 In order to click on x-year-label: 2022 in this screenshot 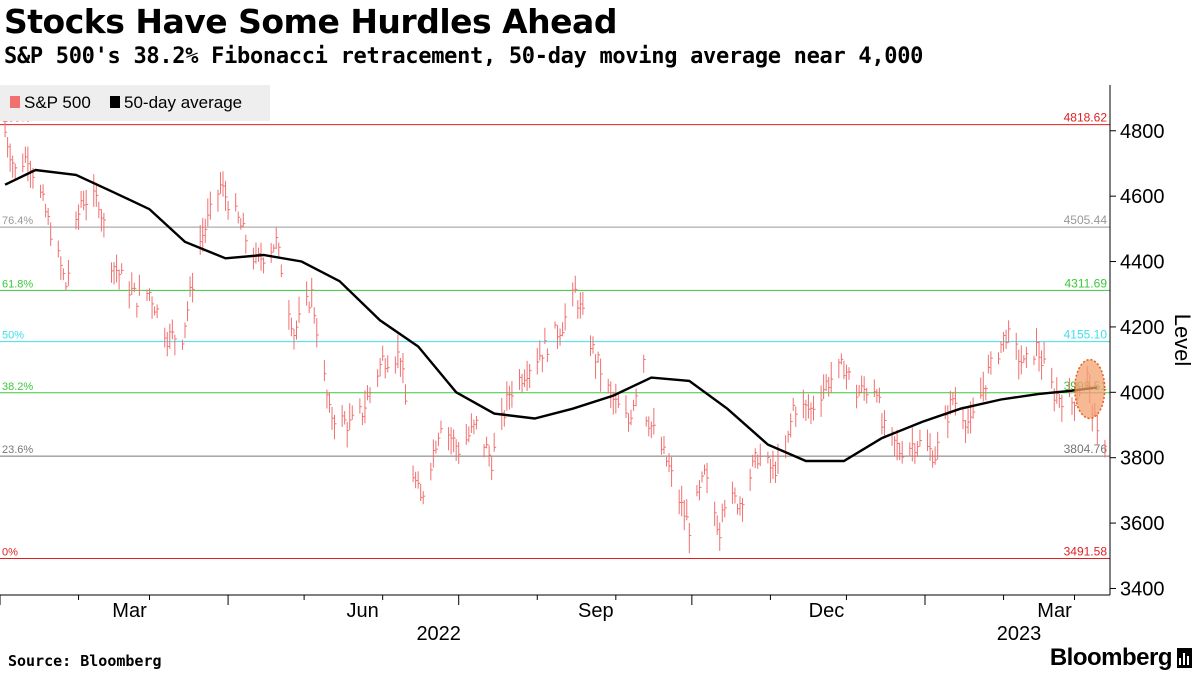, I will do `click(438, 634)`.